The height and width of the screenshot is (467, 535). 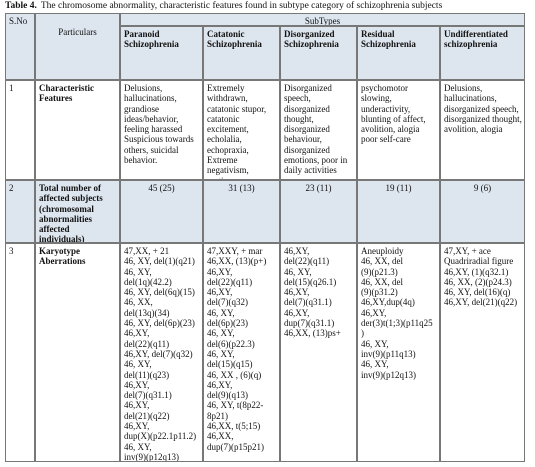 What do you see at coordinates (147, 374) in the screenshot?
I see `cell-text: del(11)(q23)` at bounding box center [147, 374].